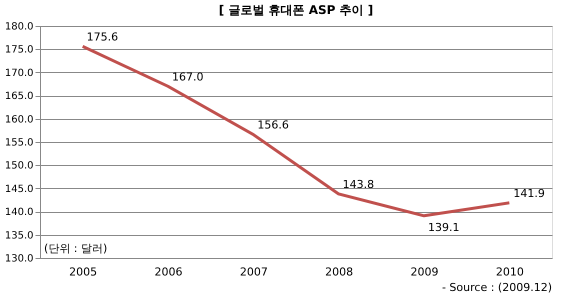 This screenshot has width=564, height=301. Describe the element at coordinates (19, 189) in the screenshot. I see `y-tick-label: 145.0` at that location.